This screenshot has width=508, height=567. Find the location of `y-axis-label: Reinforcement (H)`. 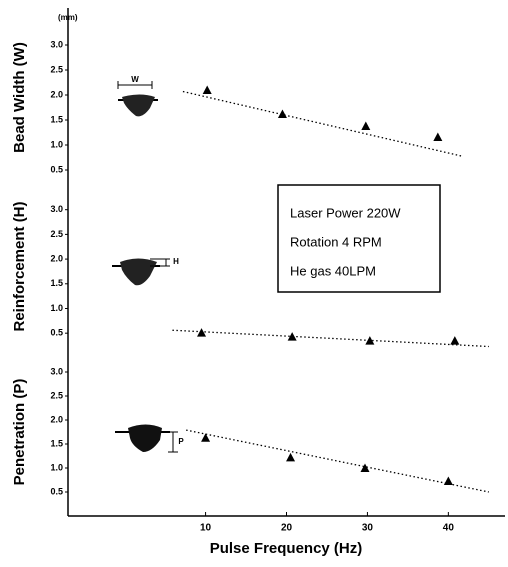

y-axis-label: Reinforcement (H) is located at coordinates (19, 266).